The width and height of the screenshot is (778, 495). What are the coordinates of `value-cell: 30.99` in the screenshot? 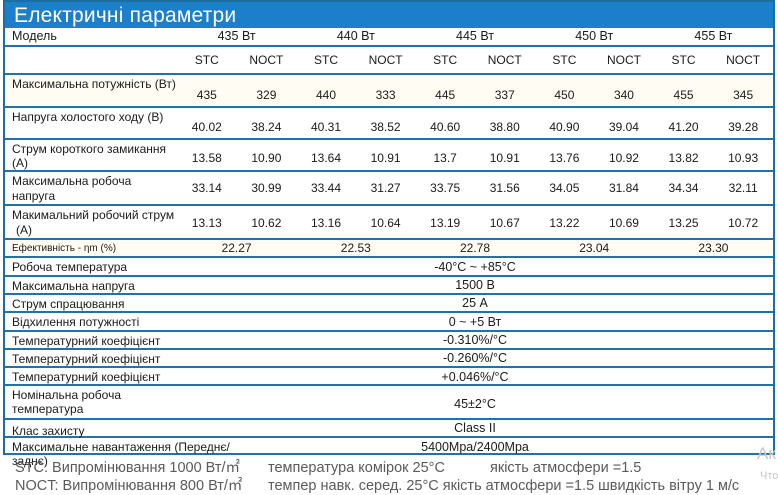 It's located at (266, 188).